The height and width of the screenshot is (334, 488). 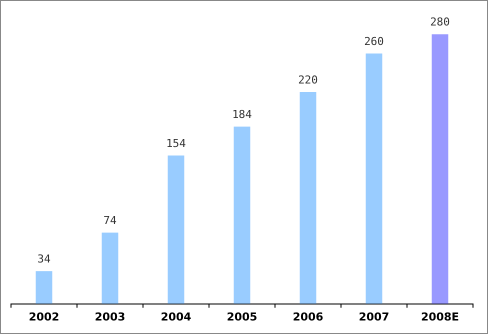 What do you see at coordinates (440, 317) in the screenshot?
I see `x-tick-label: 2008E` at bounding box center [440, 317].